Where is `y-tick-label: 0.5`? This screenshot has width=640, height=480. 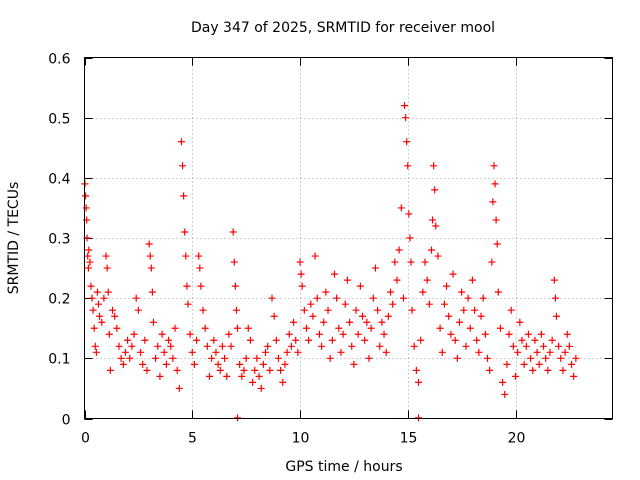 y-tick-label: 0.5 is located at coordinates (59, 120).